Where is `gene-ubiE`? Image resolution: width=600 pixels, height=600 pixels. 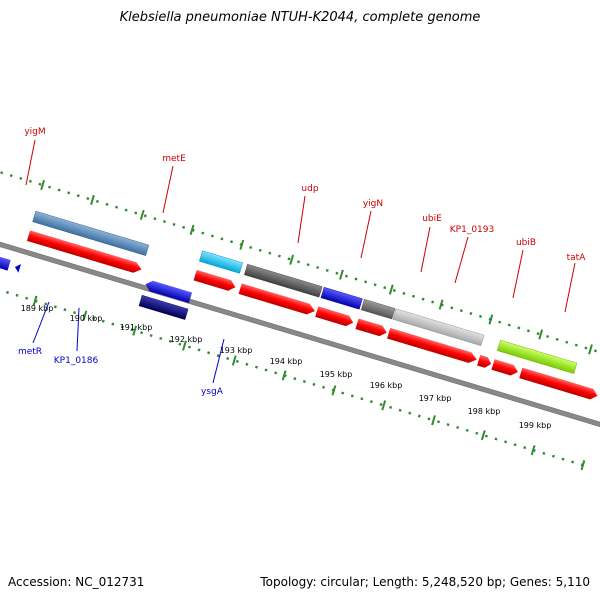 gene-ubiE is located at coordinates (341, 298).